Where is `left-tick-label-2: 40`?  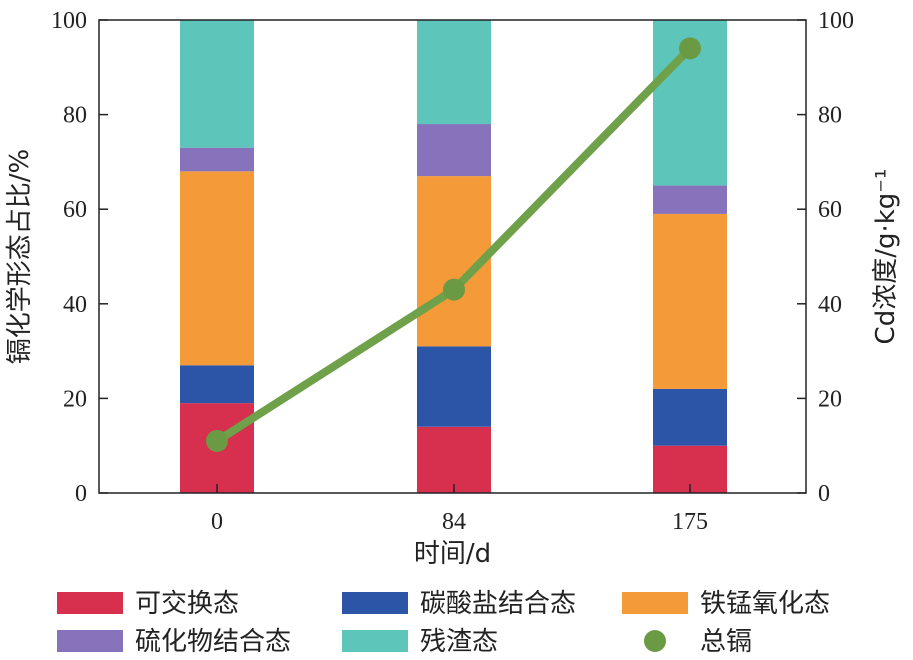 left-tick-label-2: 40 is located at coordinates (75, 305).